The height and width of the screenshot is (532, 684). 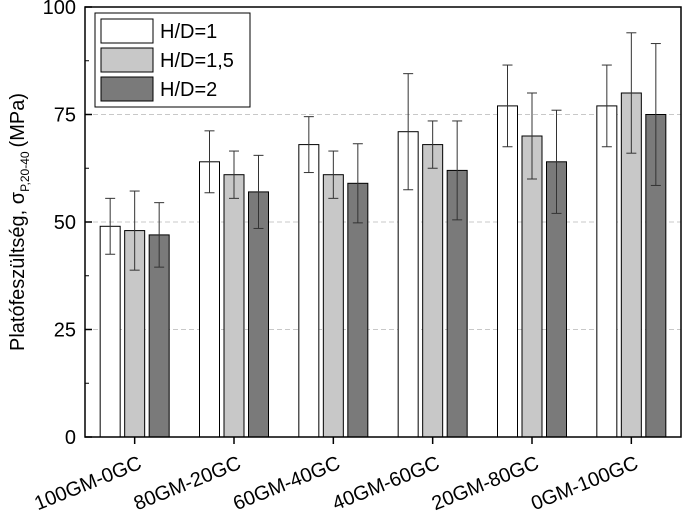 I want to click on legend: H/D=1 H/D=1,5 H/D=2, so click(x=172, y=60).